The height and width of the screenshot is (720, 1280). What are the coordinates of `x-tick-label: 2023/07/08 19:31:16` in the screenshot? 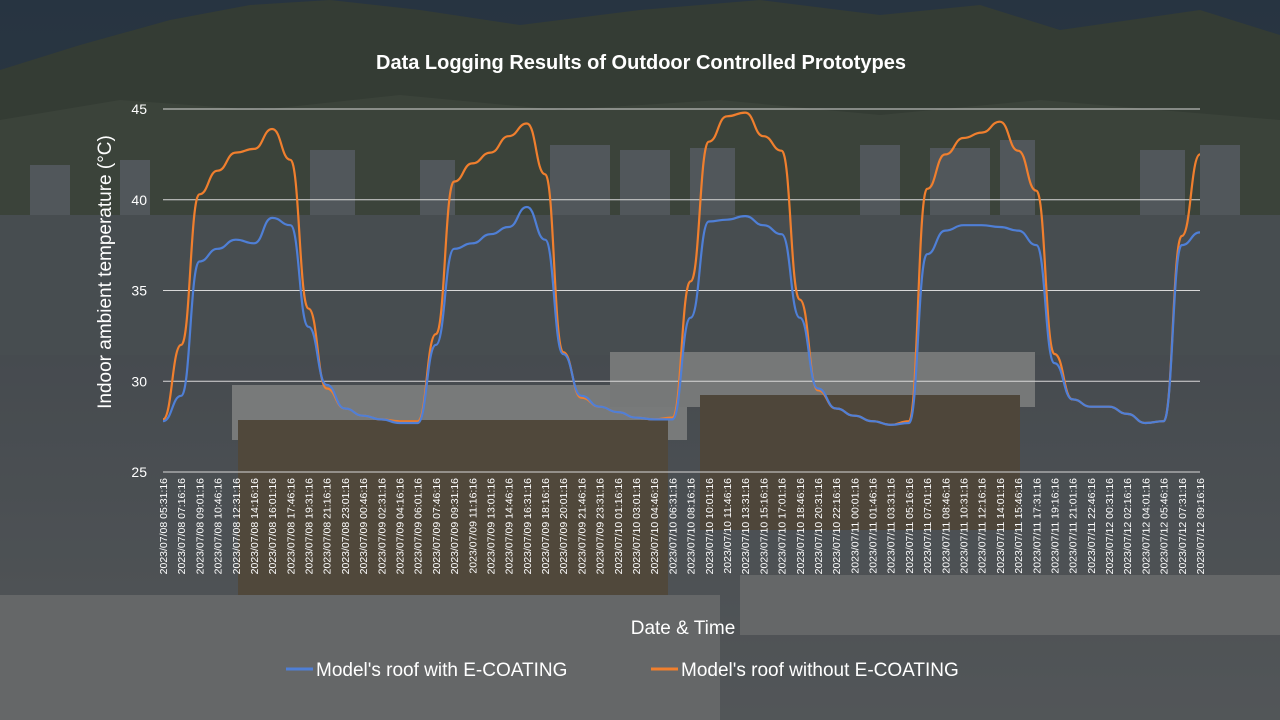 It's located at (310, 526).